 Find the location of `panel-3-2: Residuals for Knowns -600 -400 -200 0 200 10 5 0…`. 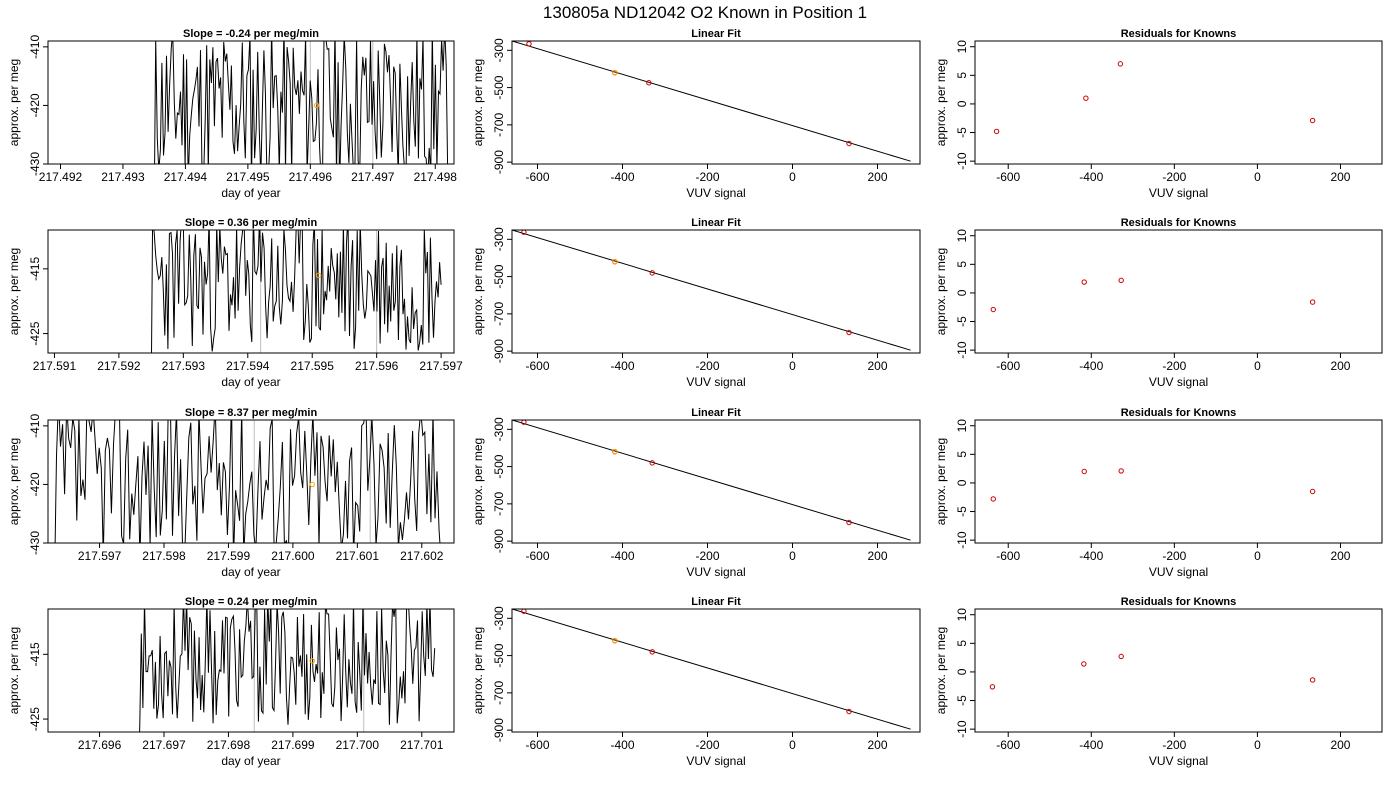

panel-3-2: Residuals for Knowns -600 -400 -200 0 200 10 5 0… is located at coordinates (1158, 682).